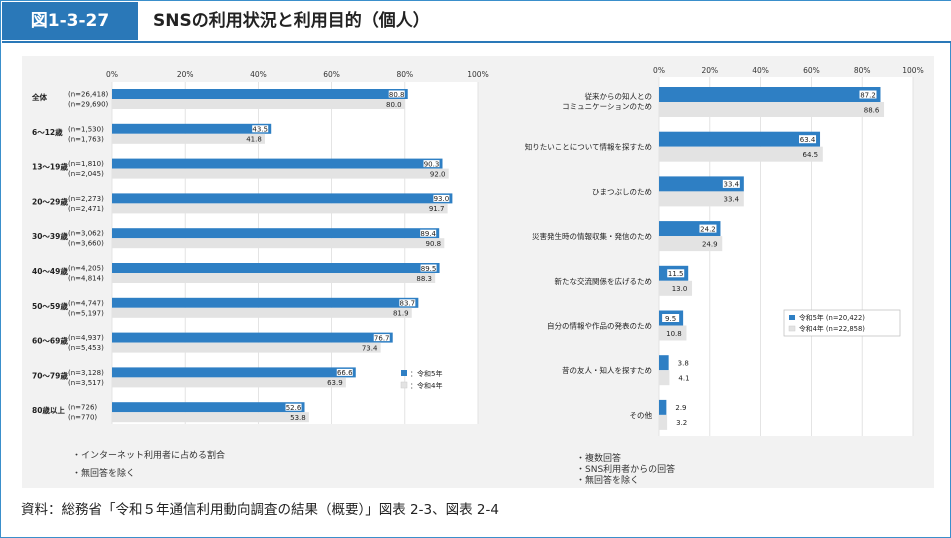 This screenshot has width=951, height=538. What do you see at coordinates (86, 199) in the screenshot?
I see `chart1-sample-size: (n=2,273)` at bounding box center [86, 199].